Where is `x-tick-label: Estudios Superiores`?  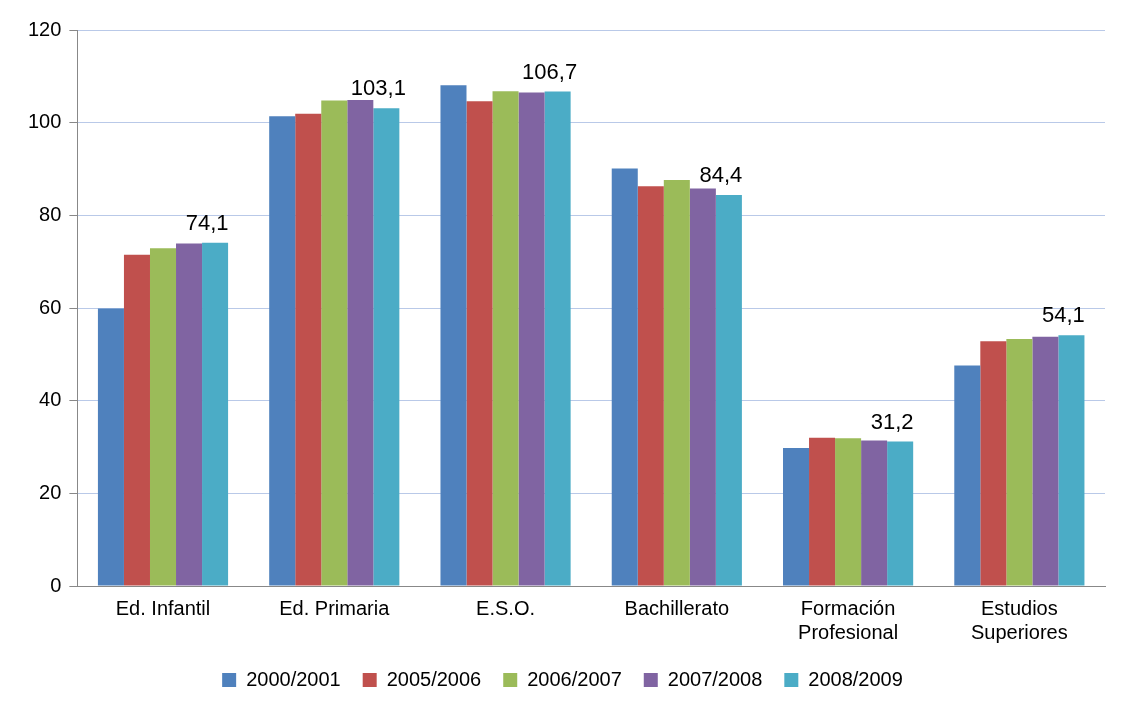 x-tick-label: Estudios Superiores is located at coordinates (1019, 619).